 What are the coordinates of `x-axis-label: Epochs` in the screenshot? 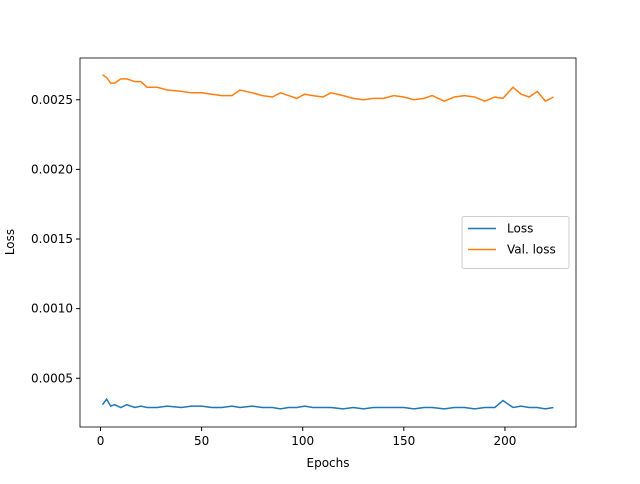 It's located at (328, 463).